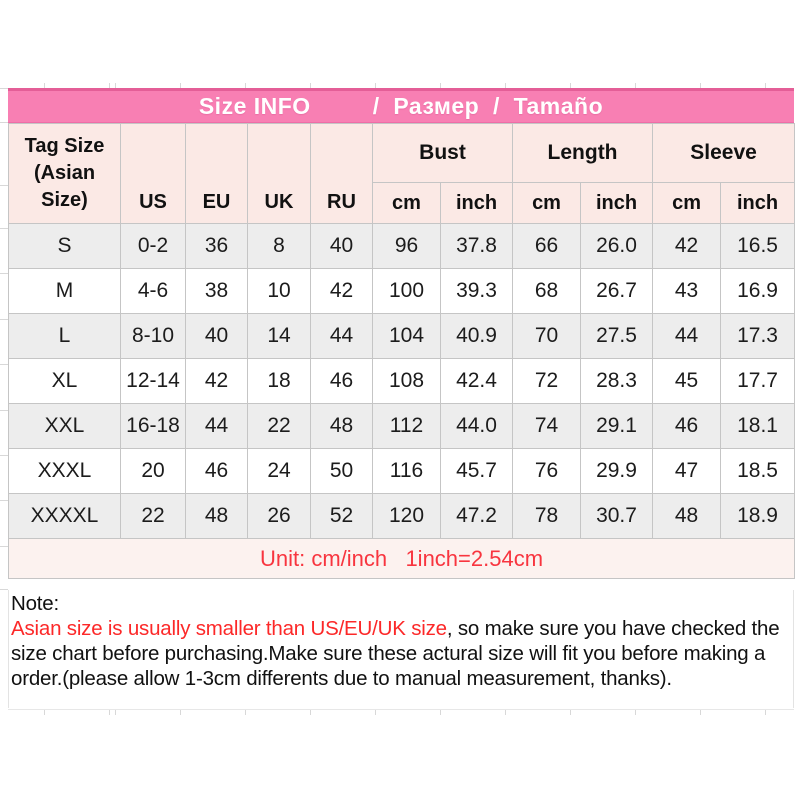 Image resolution: width=800 pixels, height=800 pixels. Describe the element at coordinates (64, 246) in the screenshot. I see `cell-size: S` at that location.